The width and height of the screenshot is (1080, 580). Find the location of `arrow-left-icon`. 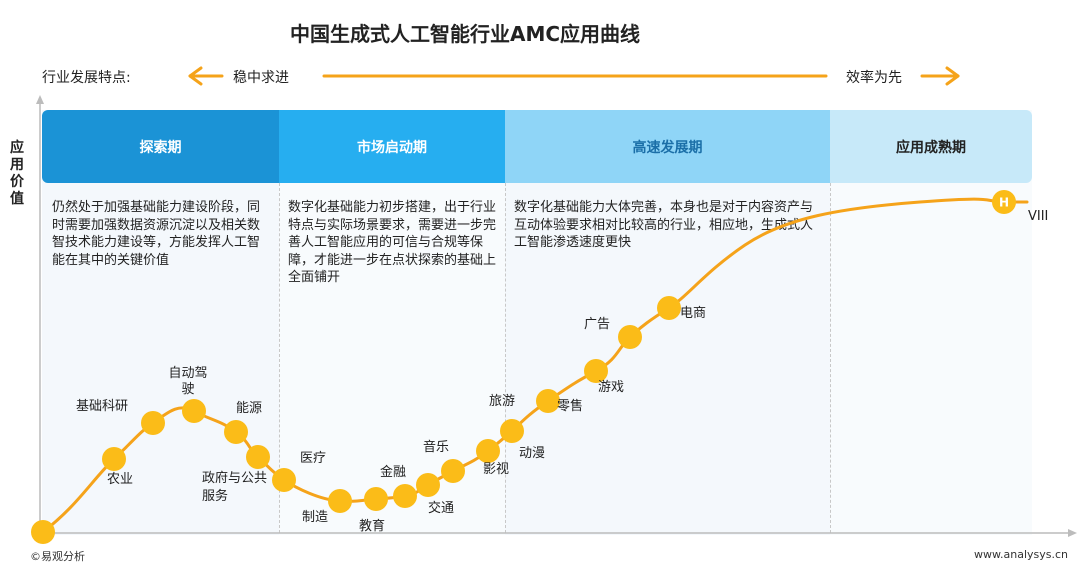

arrow-left-icon is located at coordinates (206, 76).